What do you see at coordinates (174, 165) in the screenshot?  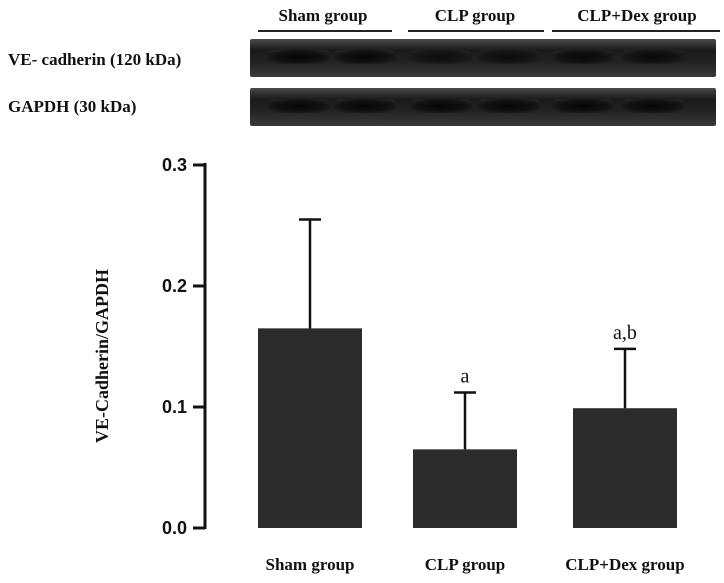 I see `y-tick-label: 0.3` at bounding box center [174, 165].